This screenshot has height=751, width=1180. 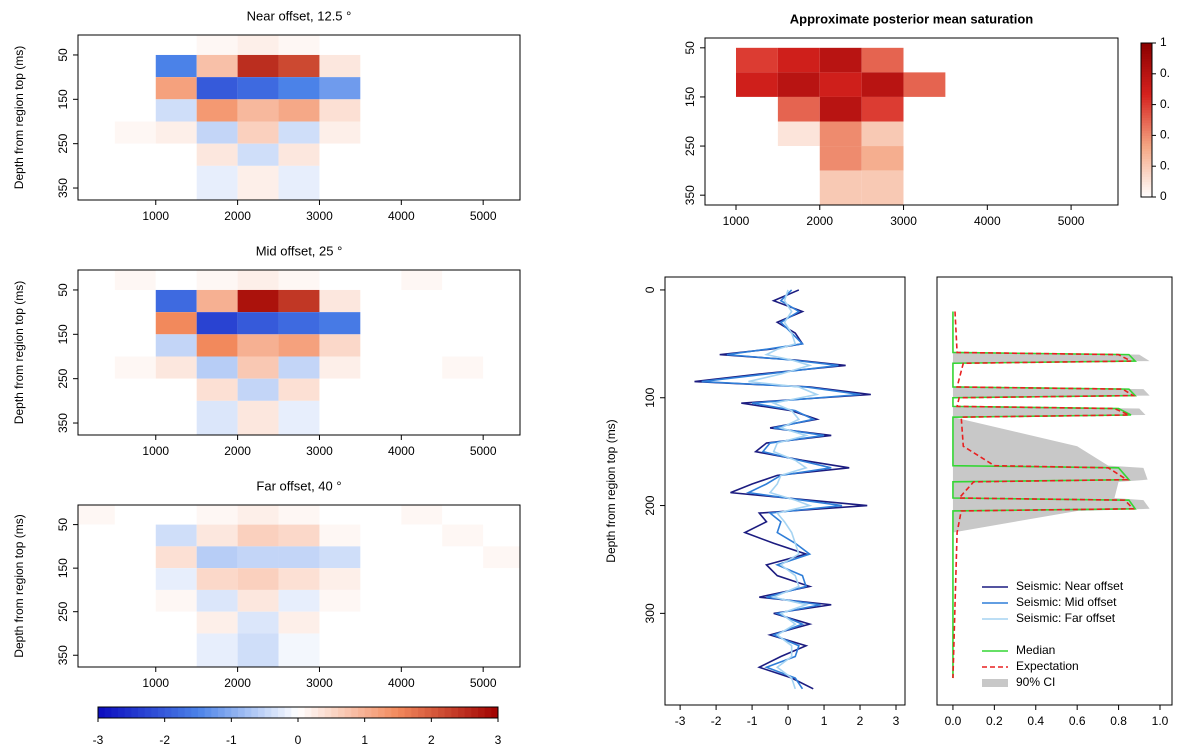 What do you see at coordinates (98, 740) in the screenshot?
I see `colorbar-label: -3` at bounding box center [98, 740].